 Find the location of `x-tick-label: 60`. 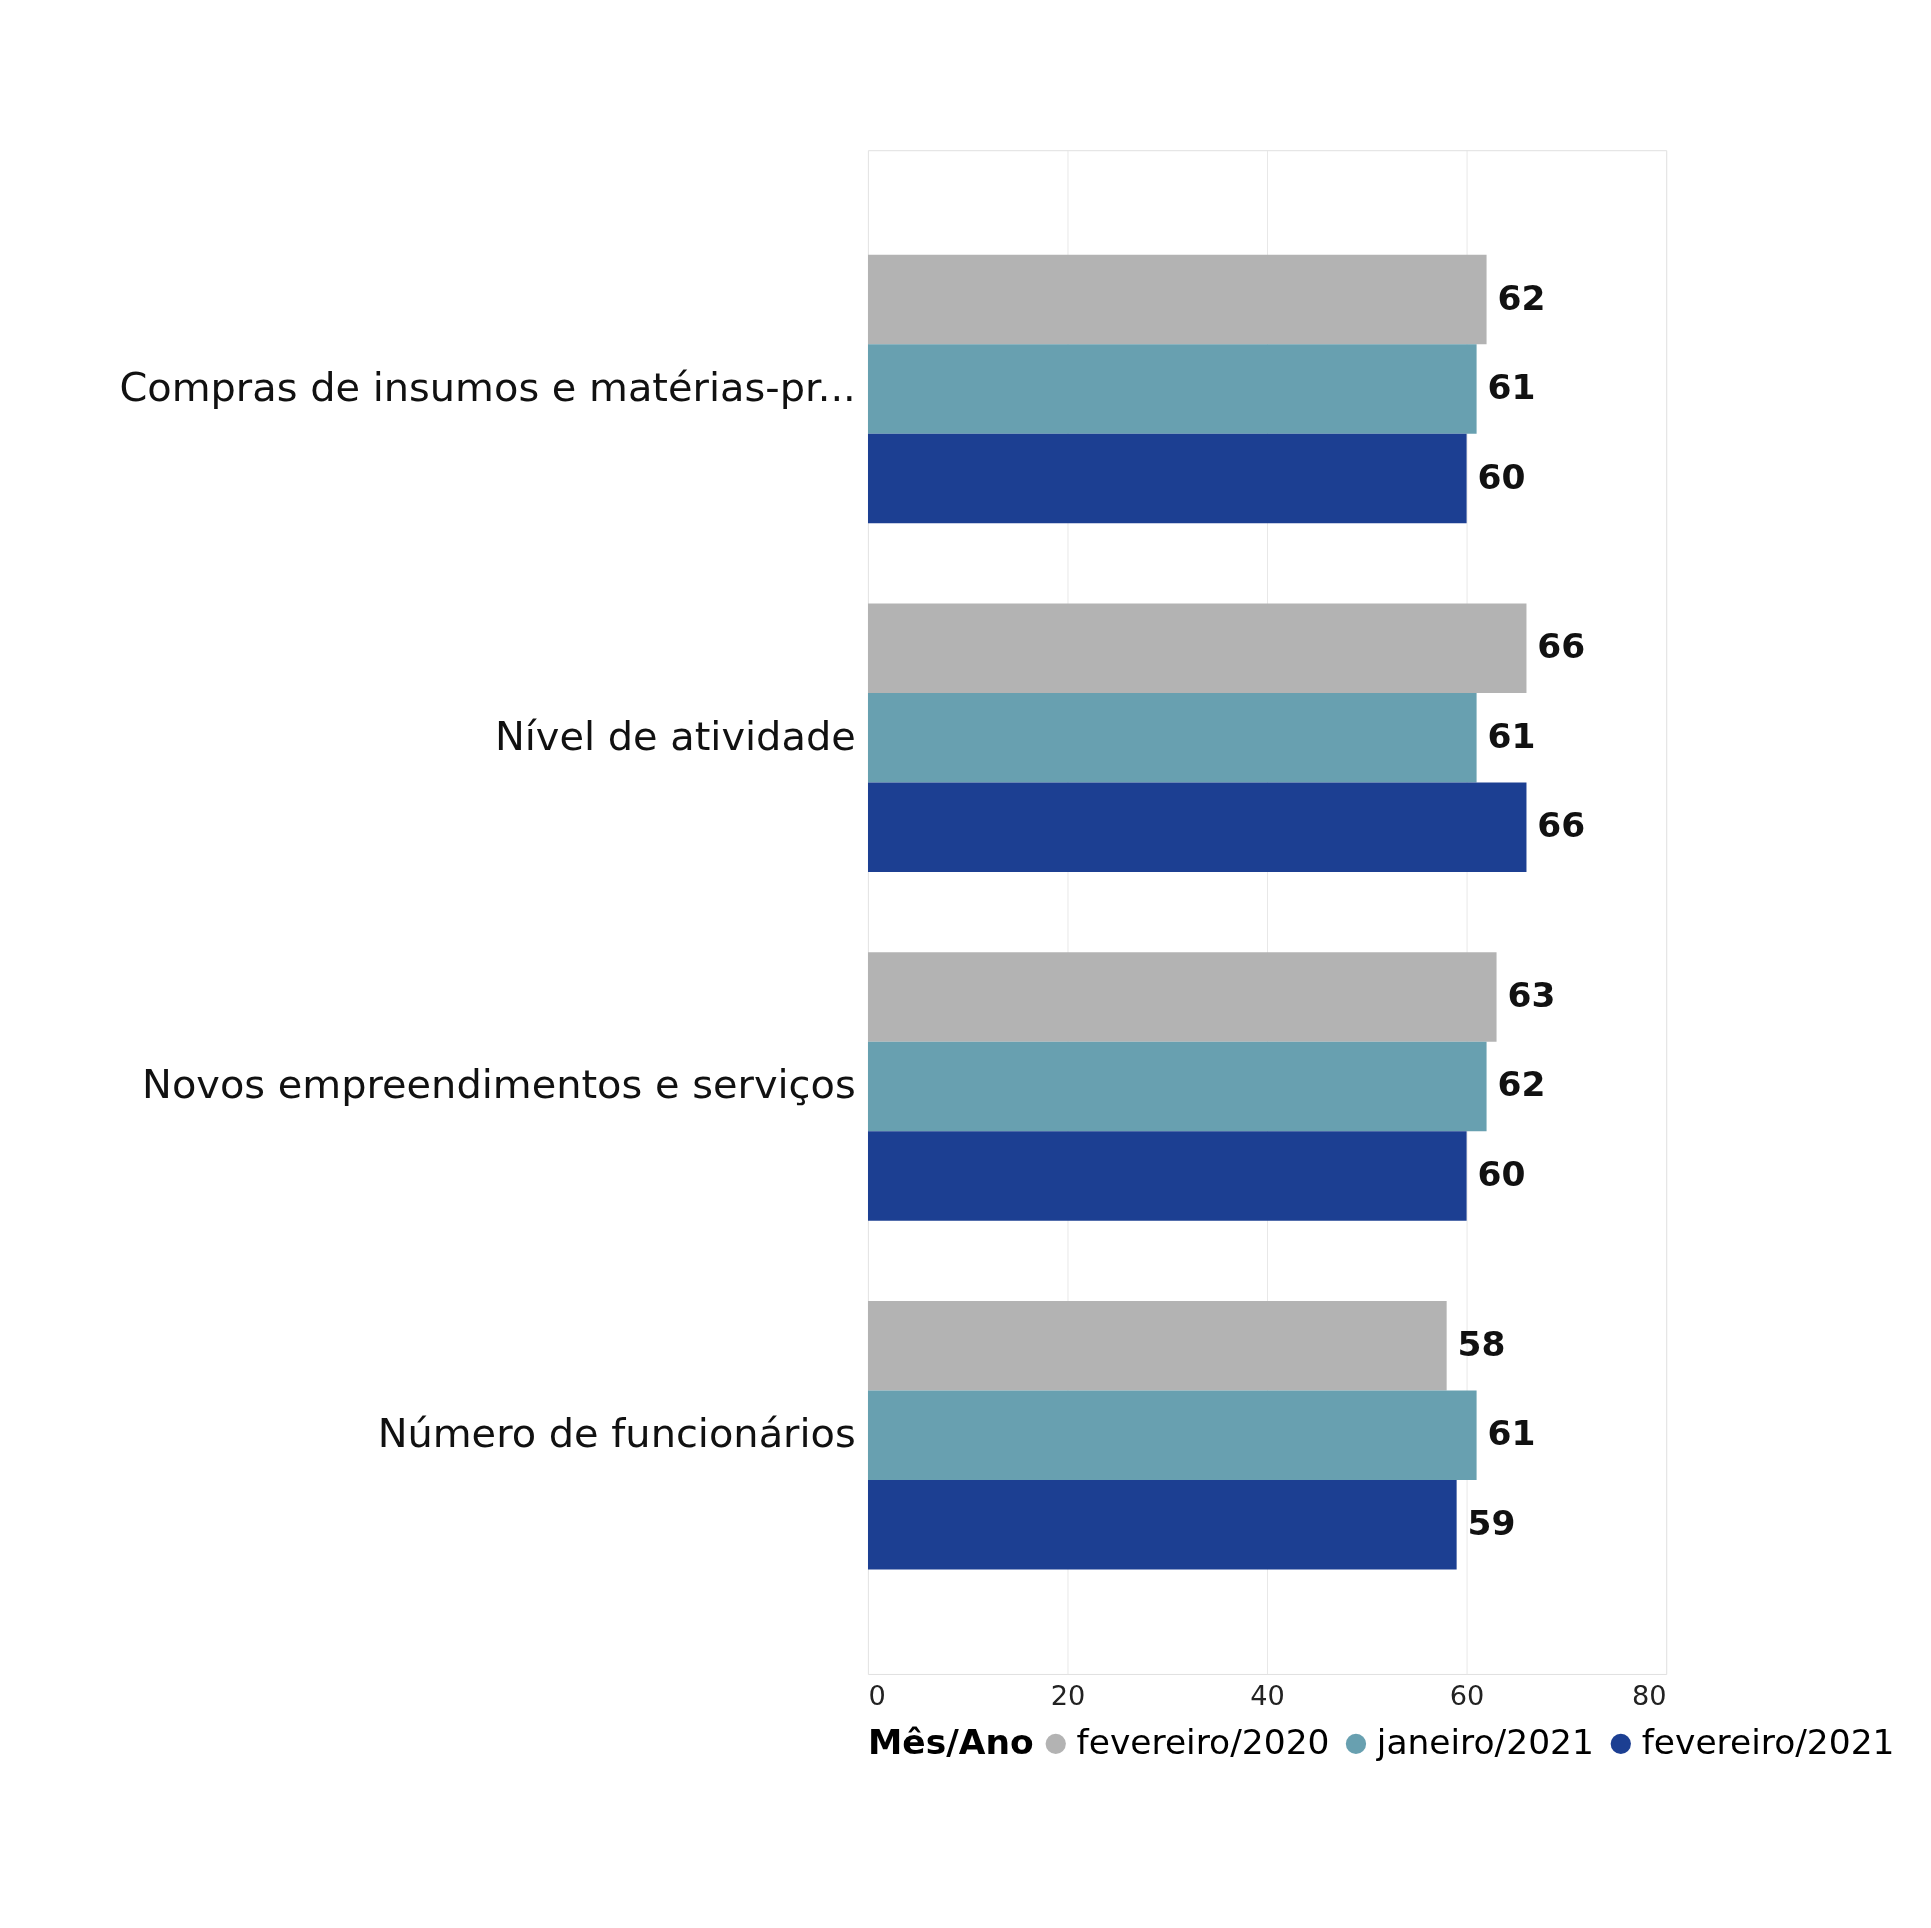

x-tick-label: 60 is located at coordinates (1467, 1696).